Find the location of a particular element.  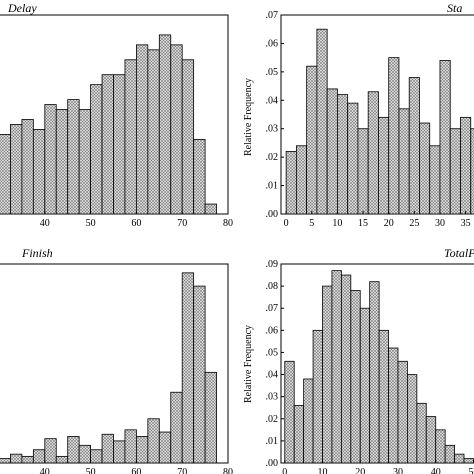

panel-title: Sta is located at coordinates (454, 8).